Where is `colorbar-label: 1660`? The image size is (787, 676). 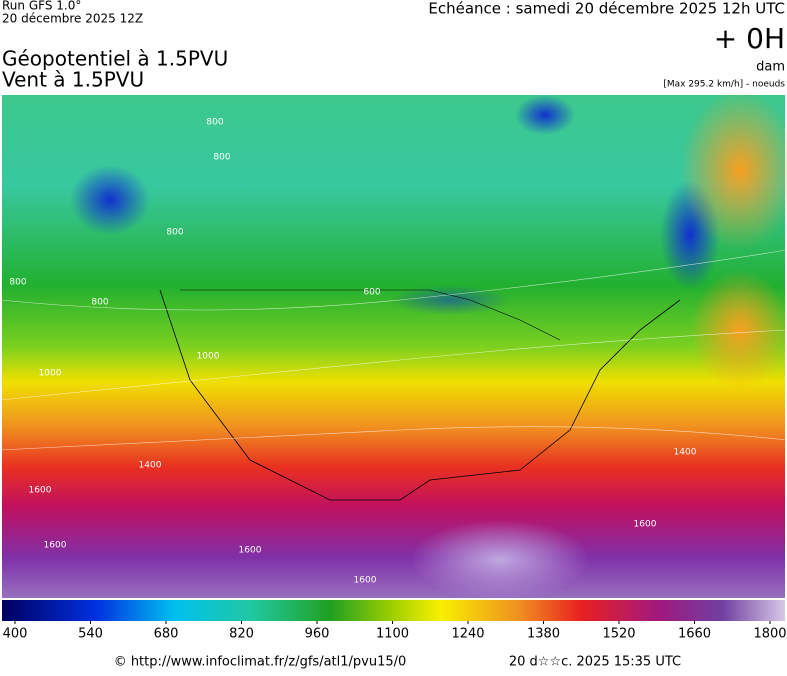
colorbar-label: 1660 is located at coordinates (694, 634).